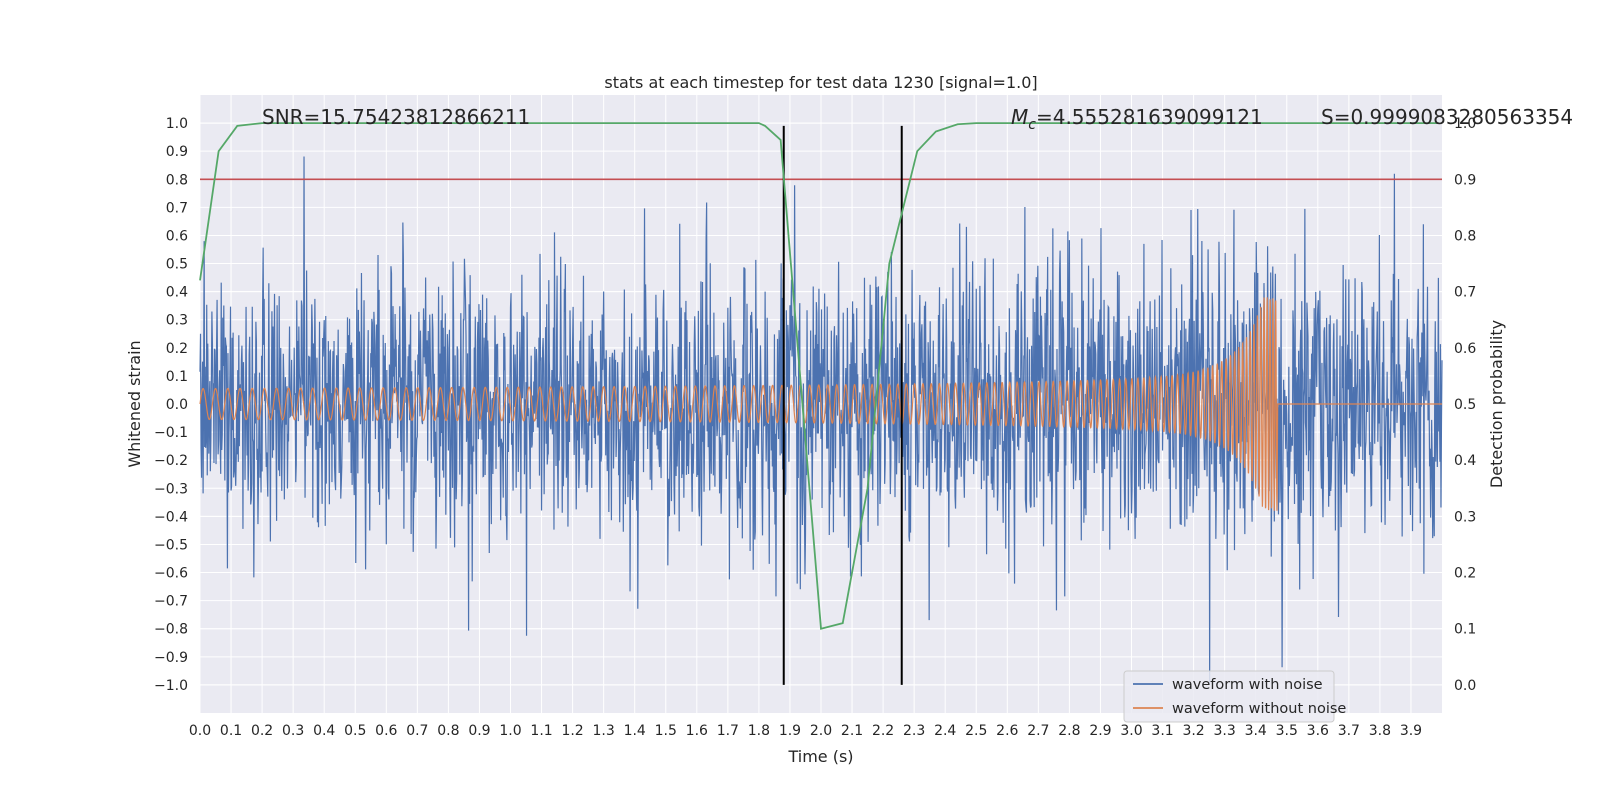 This screenshot has height=800, width=1600. I want to click on x-tick-label: 1.5, so click(666, 731).